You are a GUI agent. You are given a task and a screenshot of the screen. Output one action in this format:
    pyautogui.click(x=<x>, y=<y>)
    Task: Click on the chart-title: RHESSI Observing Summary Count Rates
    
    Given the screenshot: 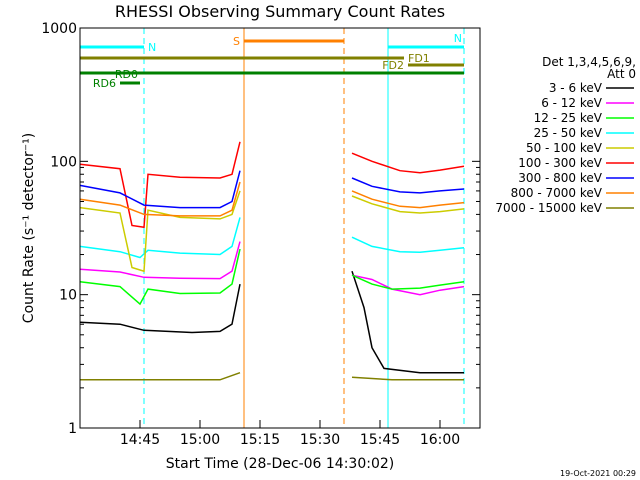 What is the action you would take?
    pyautogui.click(x=280, y=11)
    